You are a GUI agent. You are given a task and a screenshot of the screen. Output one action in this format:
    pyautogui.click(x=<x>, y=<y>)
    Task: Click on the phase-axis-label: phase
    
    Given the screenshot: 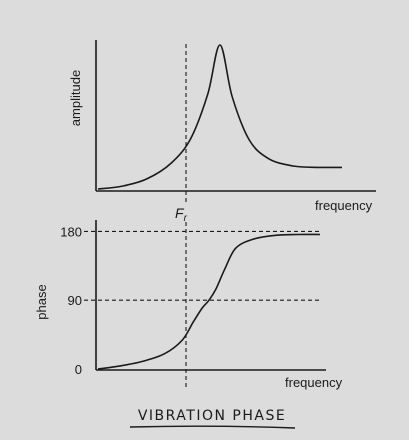 What is the action you would take?
    pyautogui.click(x=41, y=301)
    